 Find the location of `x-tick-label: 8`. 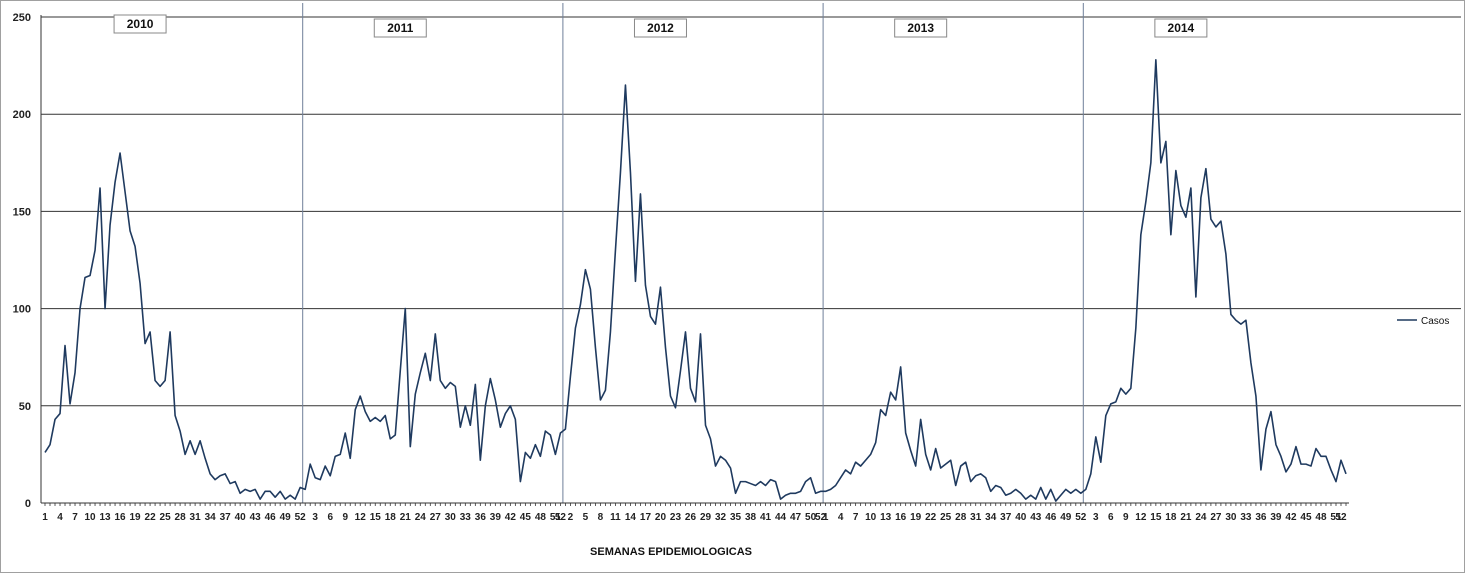

x-tick-label: 8 is located at coordinates (601, 517).